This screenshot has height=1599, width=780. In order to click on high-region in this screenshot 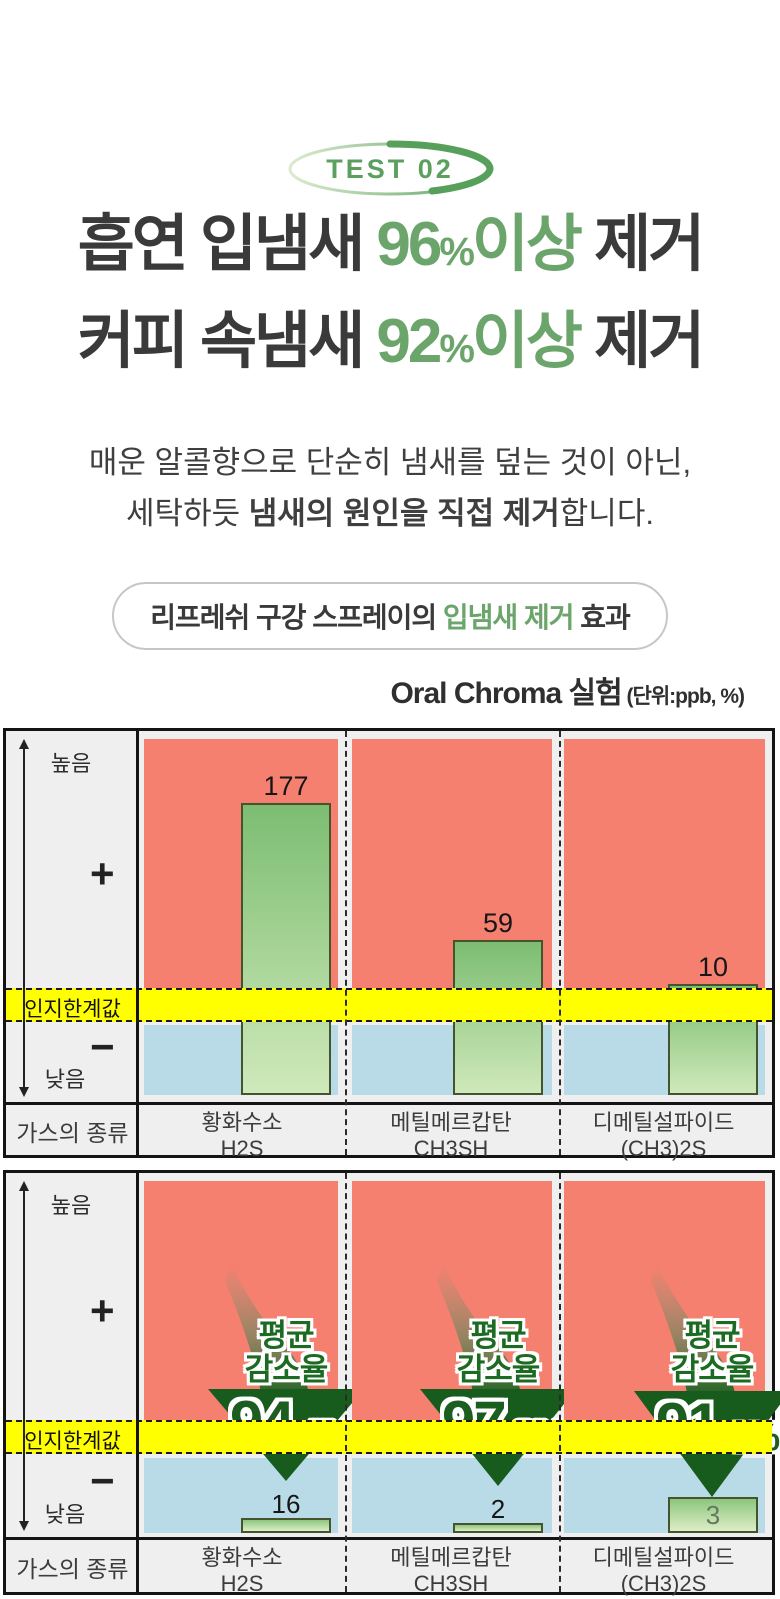, I will do `click(664, 863)`.